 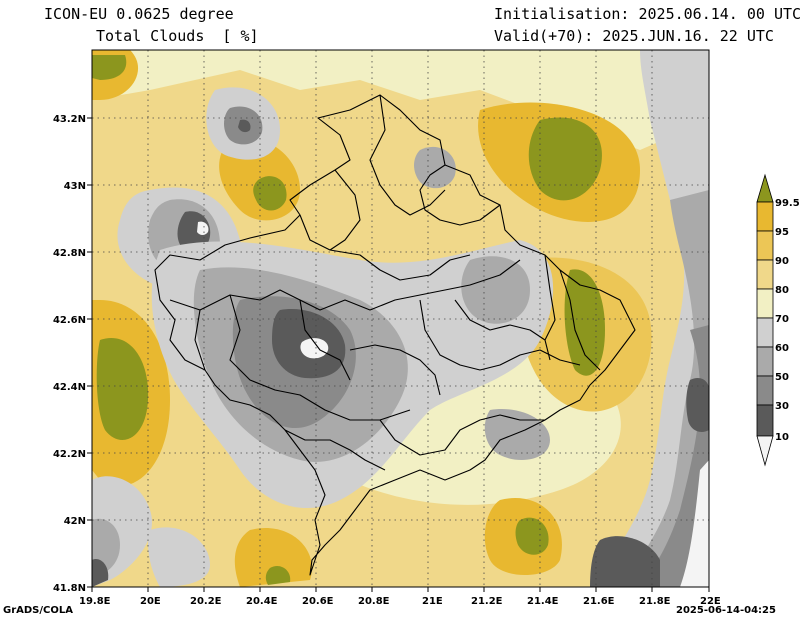 What do you see at coordinates (432, 601) in the screenshot?
I see `lon-label: 21E` at bounding box center [432, 601].